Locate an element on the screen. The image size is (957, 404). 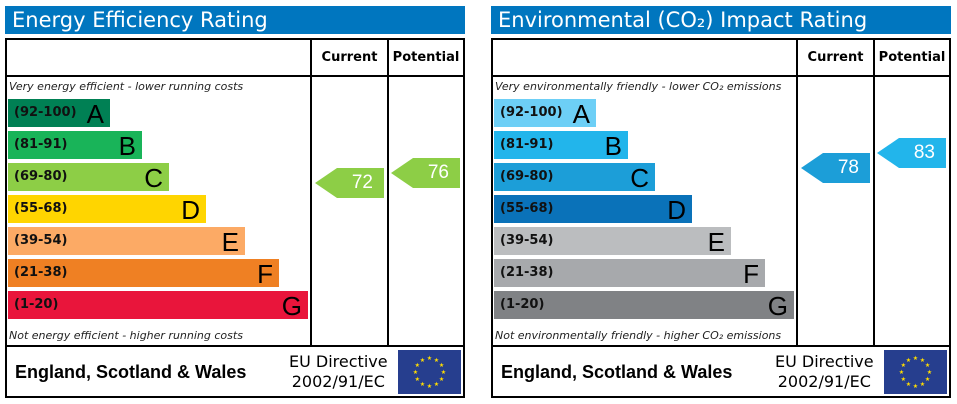
panel-title: Energy Efficiency Rating is located at coordinates (235, 20).